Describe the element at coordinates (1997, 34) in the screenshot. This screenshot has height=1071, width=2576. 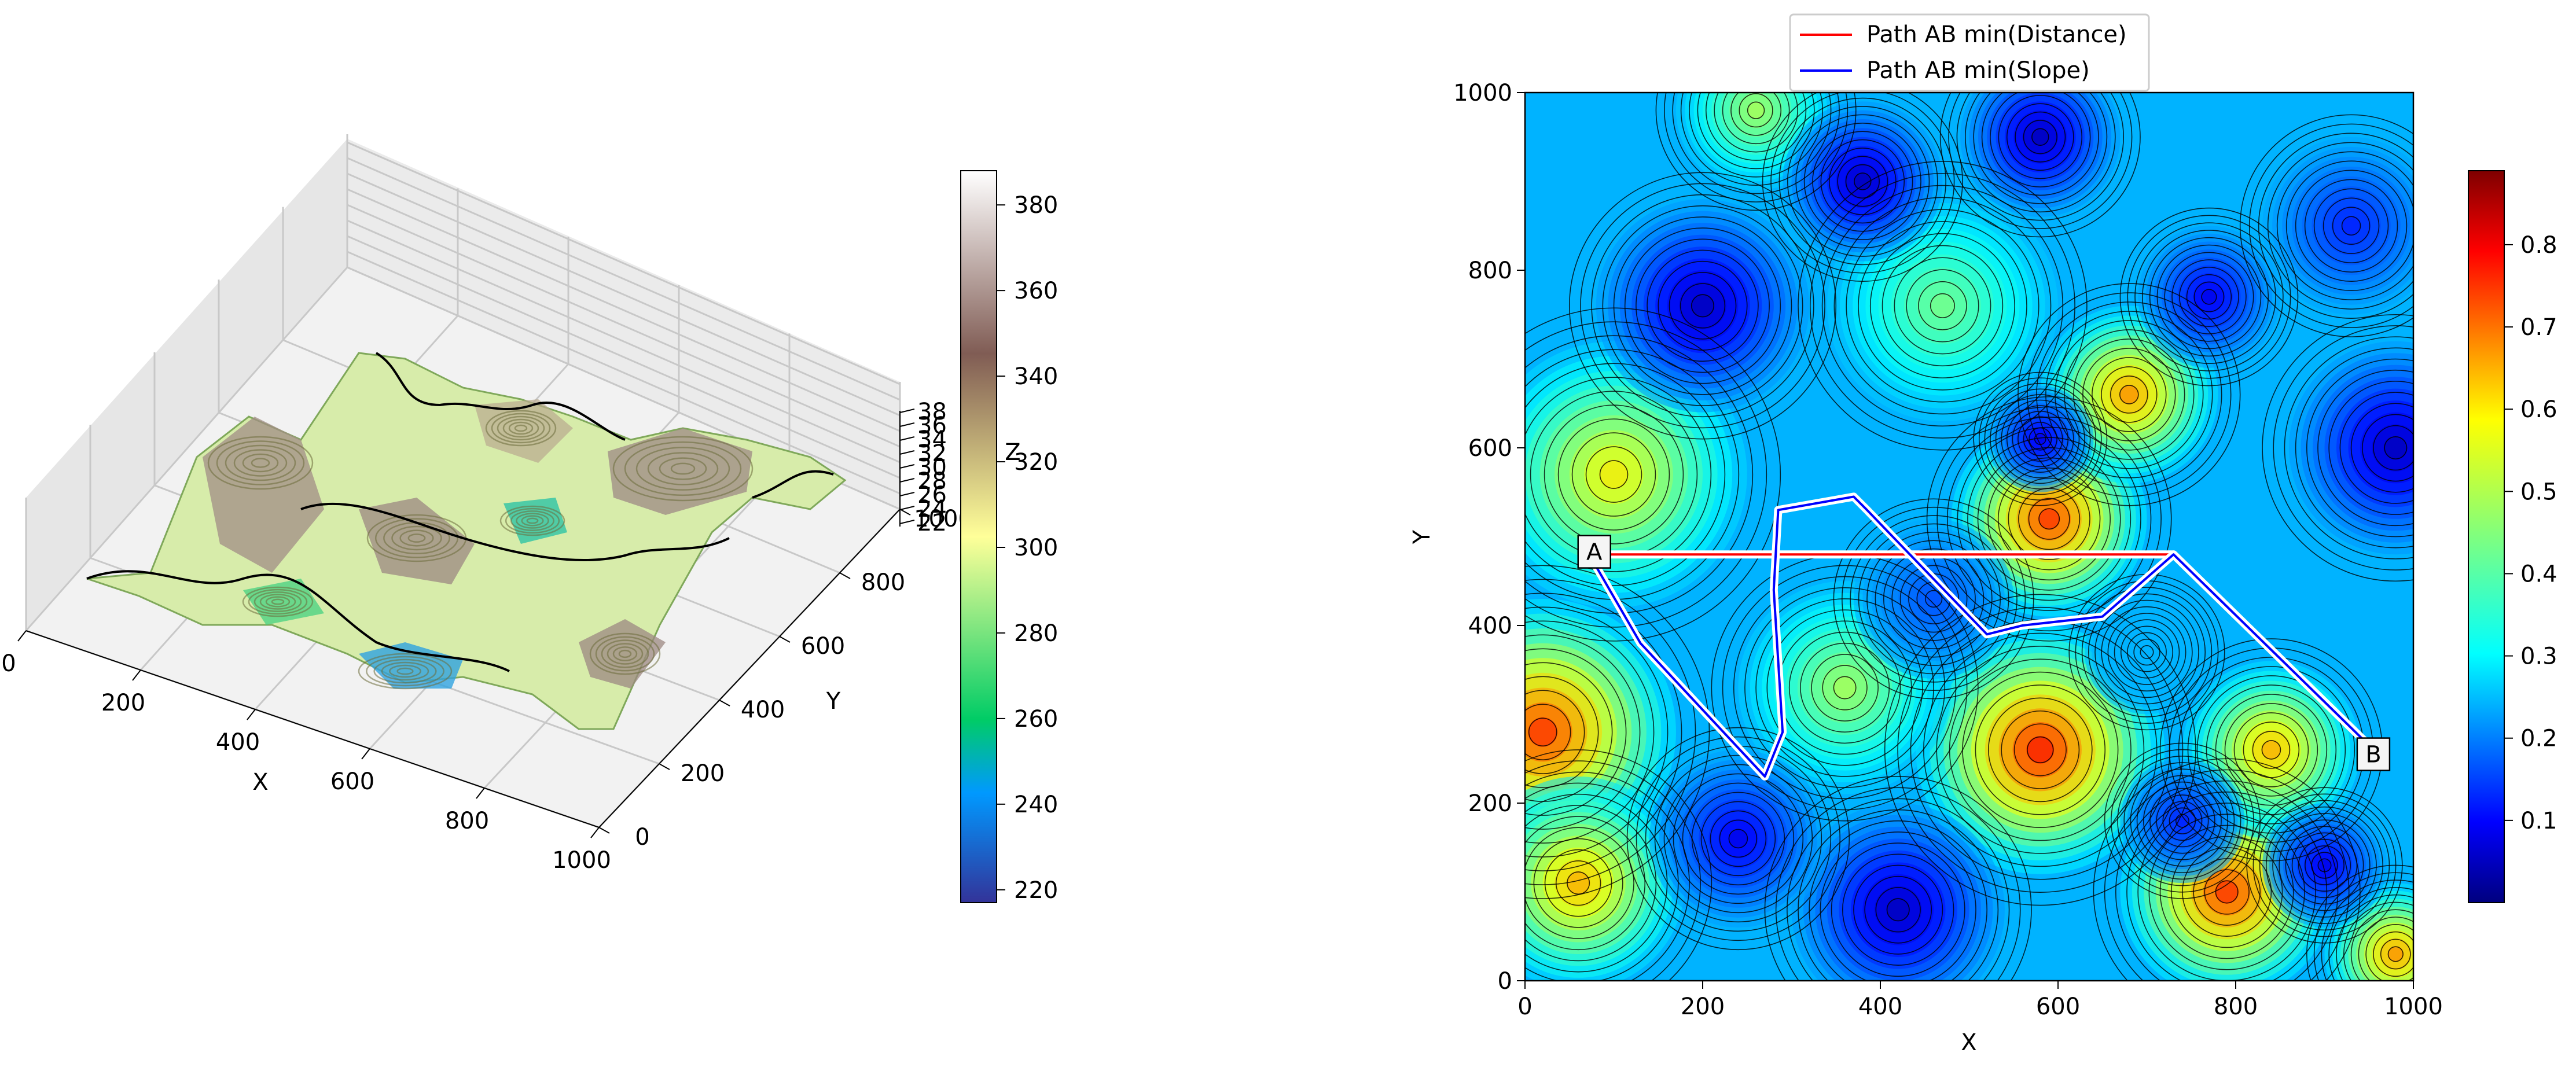
I see `legend-label-distance: Path AB min(Distance)` at that location.